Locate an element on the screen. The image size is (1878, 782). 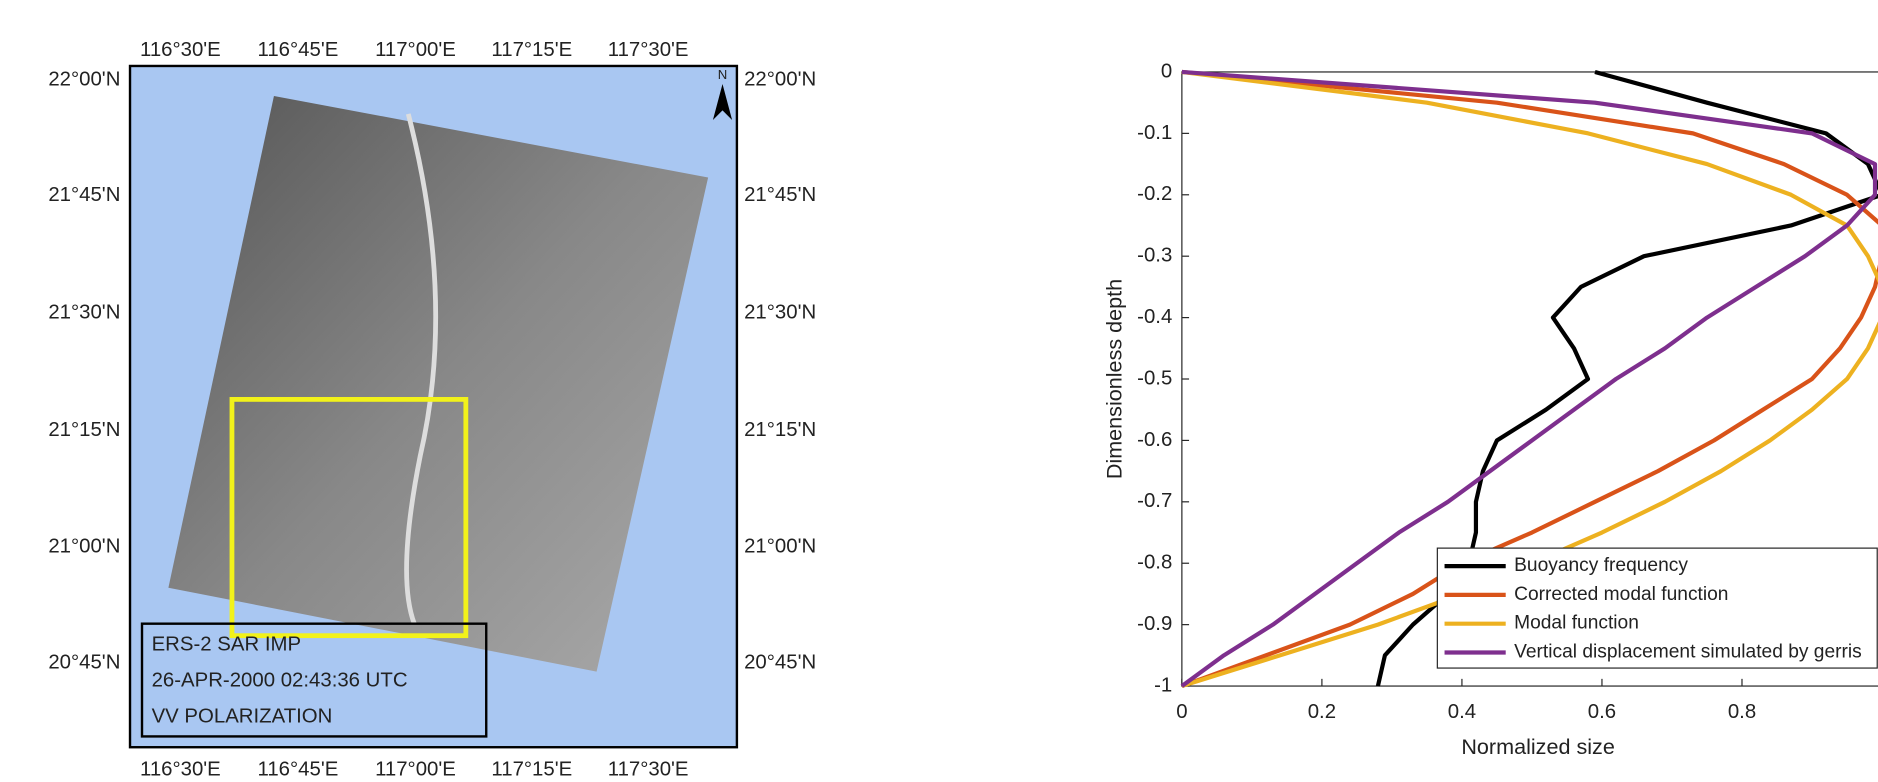
legend-box is located at coordinates (1657, 608).